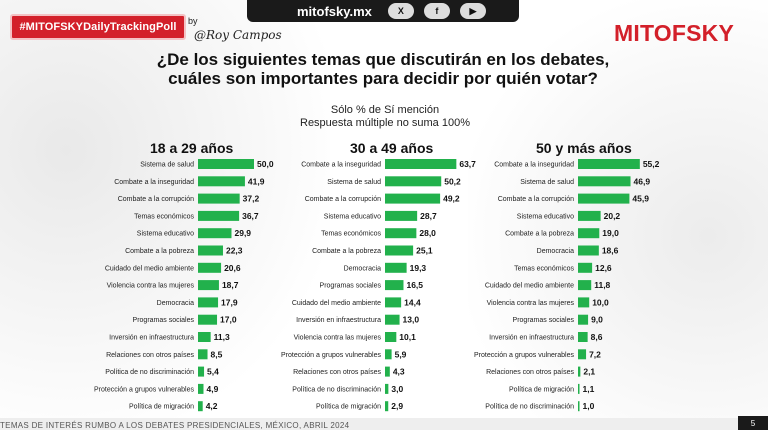 This screenshot has width=768, height=430. I want to click on value-label: 29,9, so click(242, 233).